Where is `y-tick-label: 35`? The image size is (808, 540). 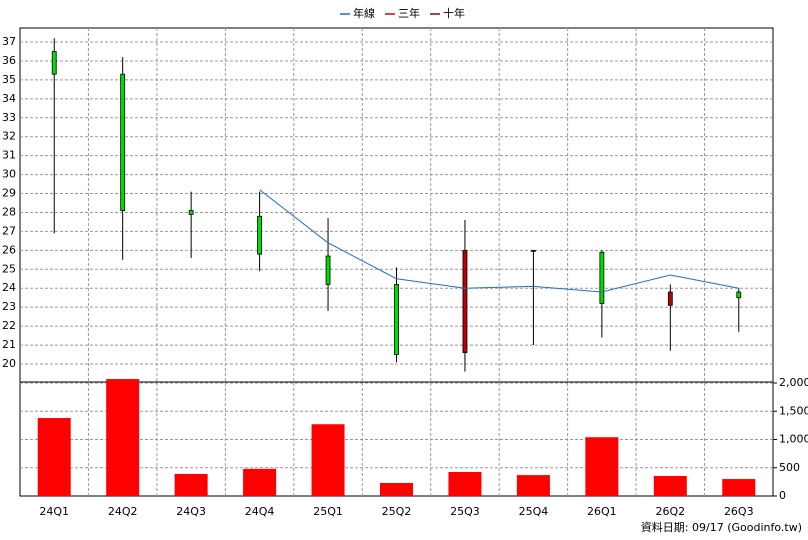
y-tick-label: 35 is located at coordinates (9, 79).